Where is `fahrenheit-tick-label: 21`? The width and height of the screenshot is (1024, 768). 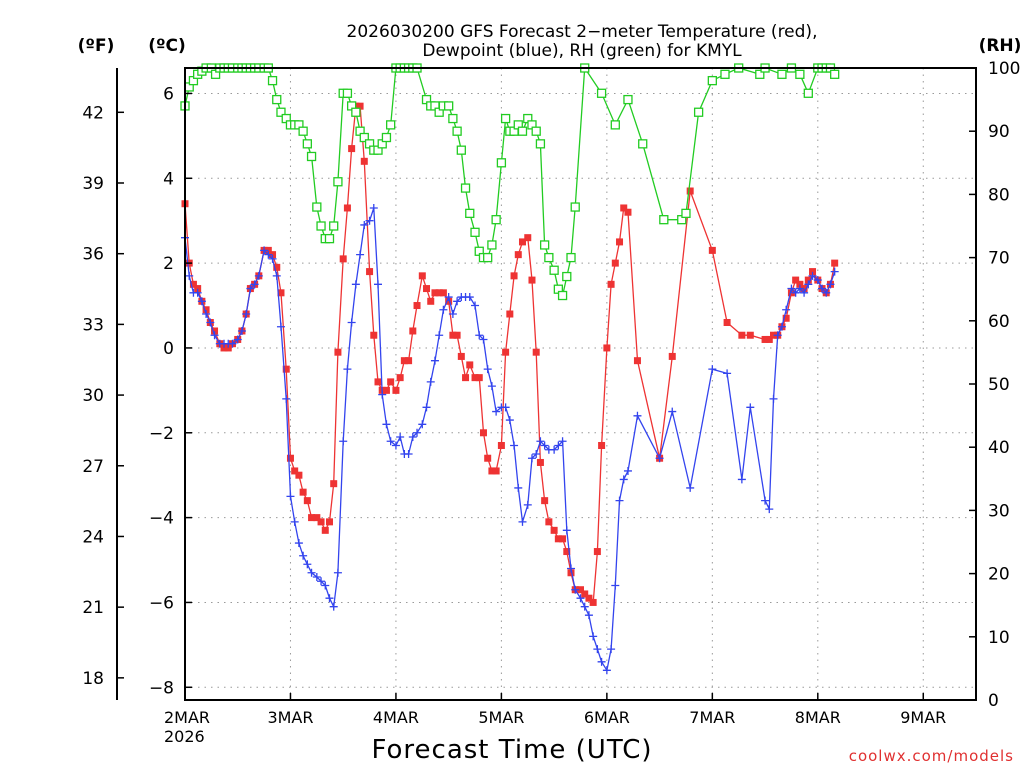
fahrenheit-tick-label: 21 is located at coordinates (93, 608).